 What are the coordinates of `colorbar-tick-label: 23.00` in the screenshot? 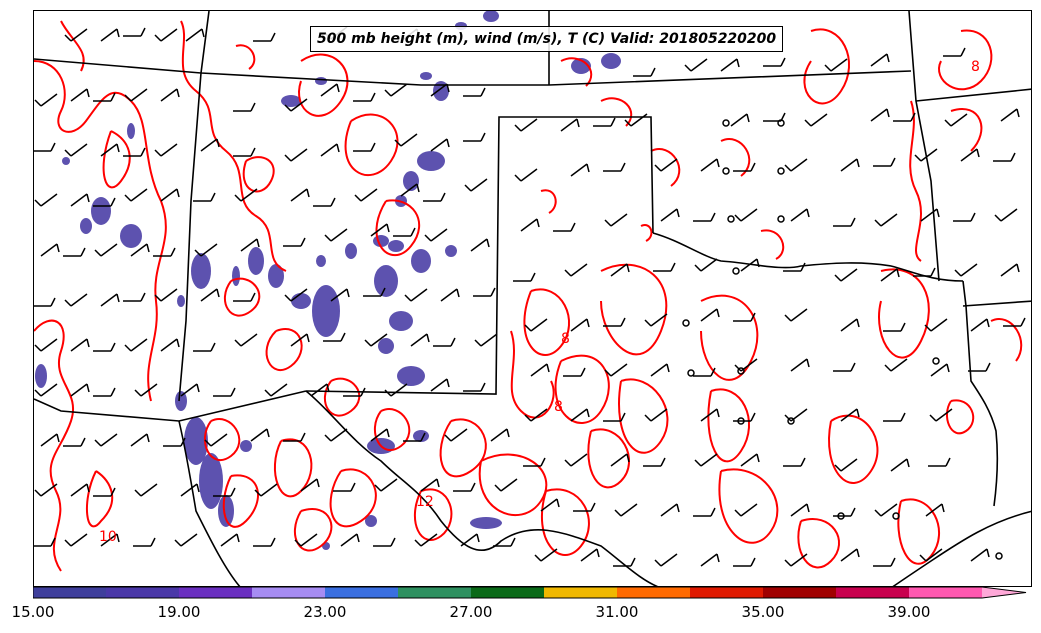 It's located at (325, 612).